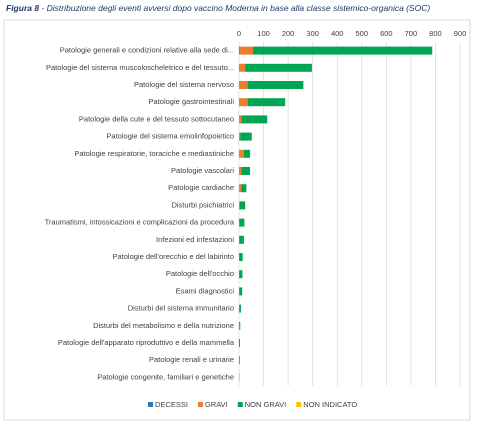 The width and height of the screenshot is (500, 431). Describe the element at coordinates (216, 404) in the screenshot. I see `legend-label: GRAVI` at that location.